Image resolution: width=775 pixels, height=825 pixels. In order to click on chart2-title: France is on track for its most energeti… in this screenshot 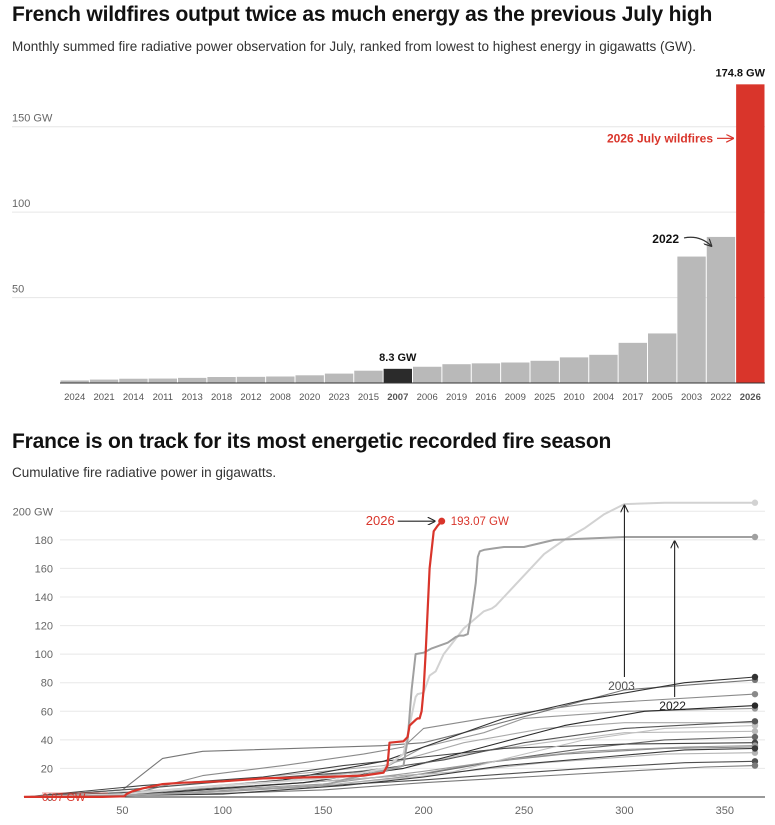, I will do `click(312, 441)`.